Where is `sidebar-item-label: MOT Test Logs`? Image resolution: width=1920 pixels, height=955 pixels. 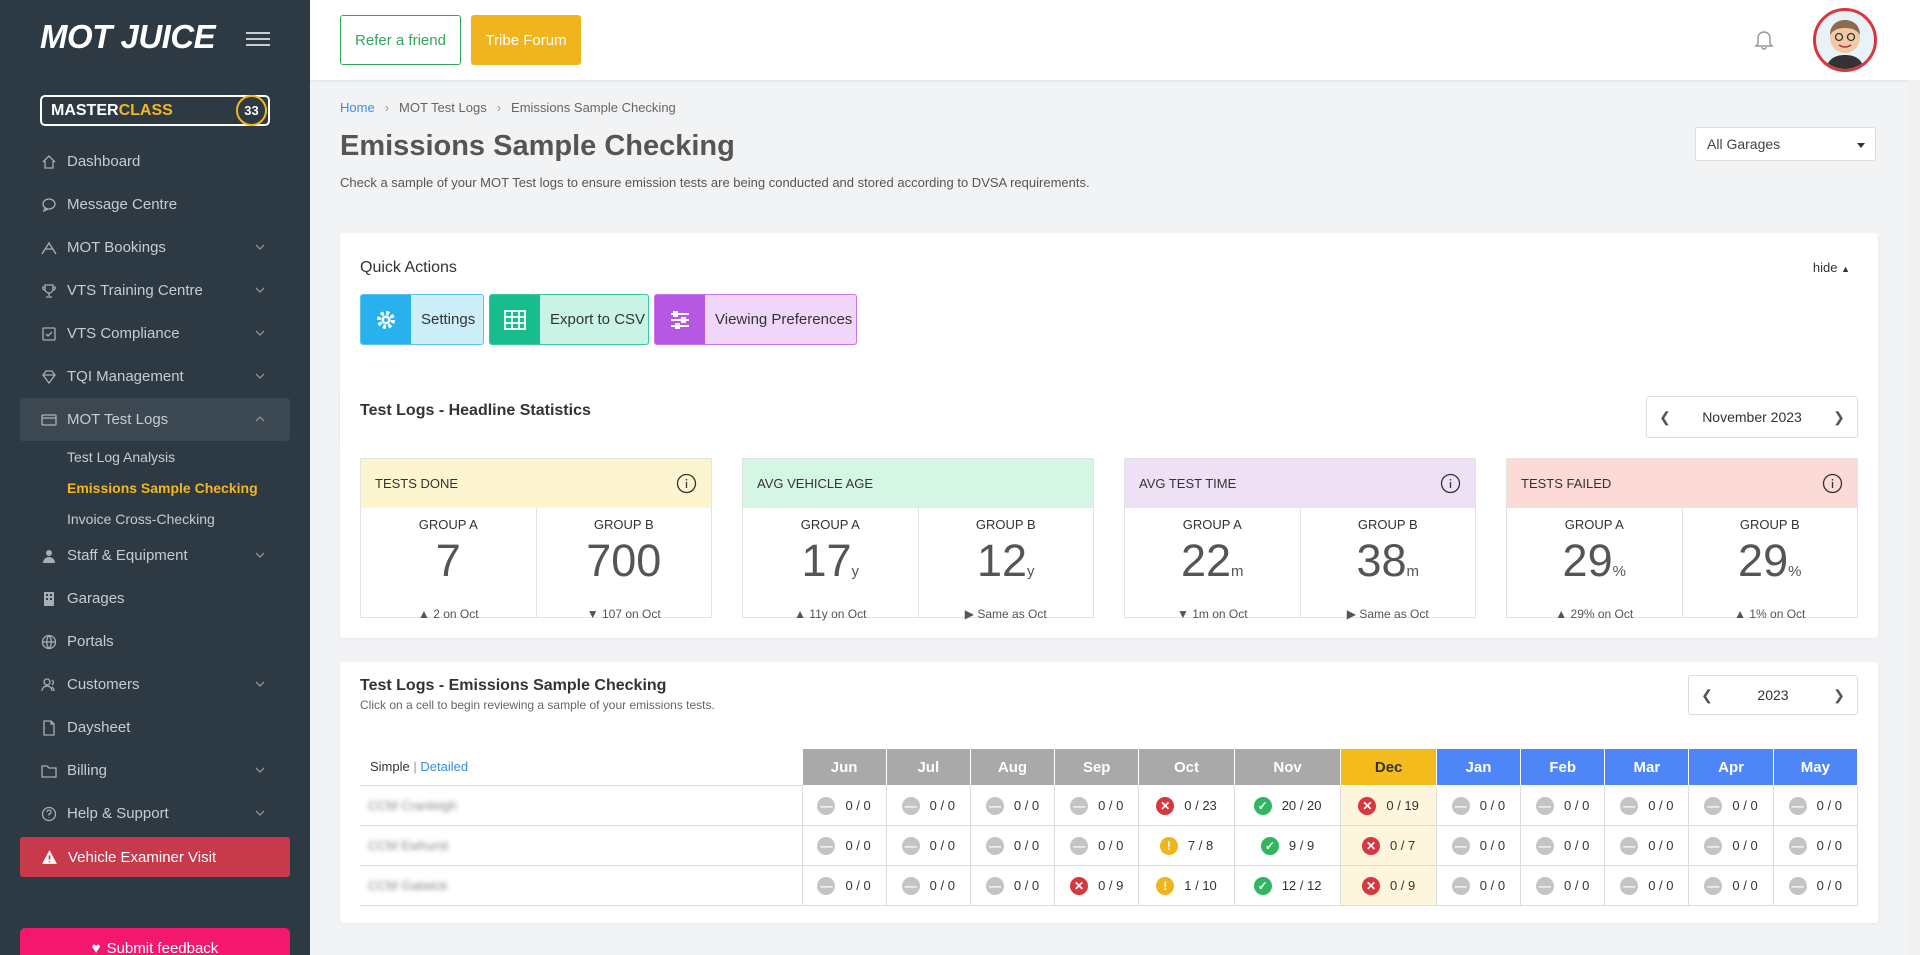 sidebar-item-label: MOT Test Logs is located at coordinates (118, 419).